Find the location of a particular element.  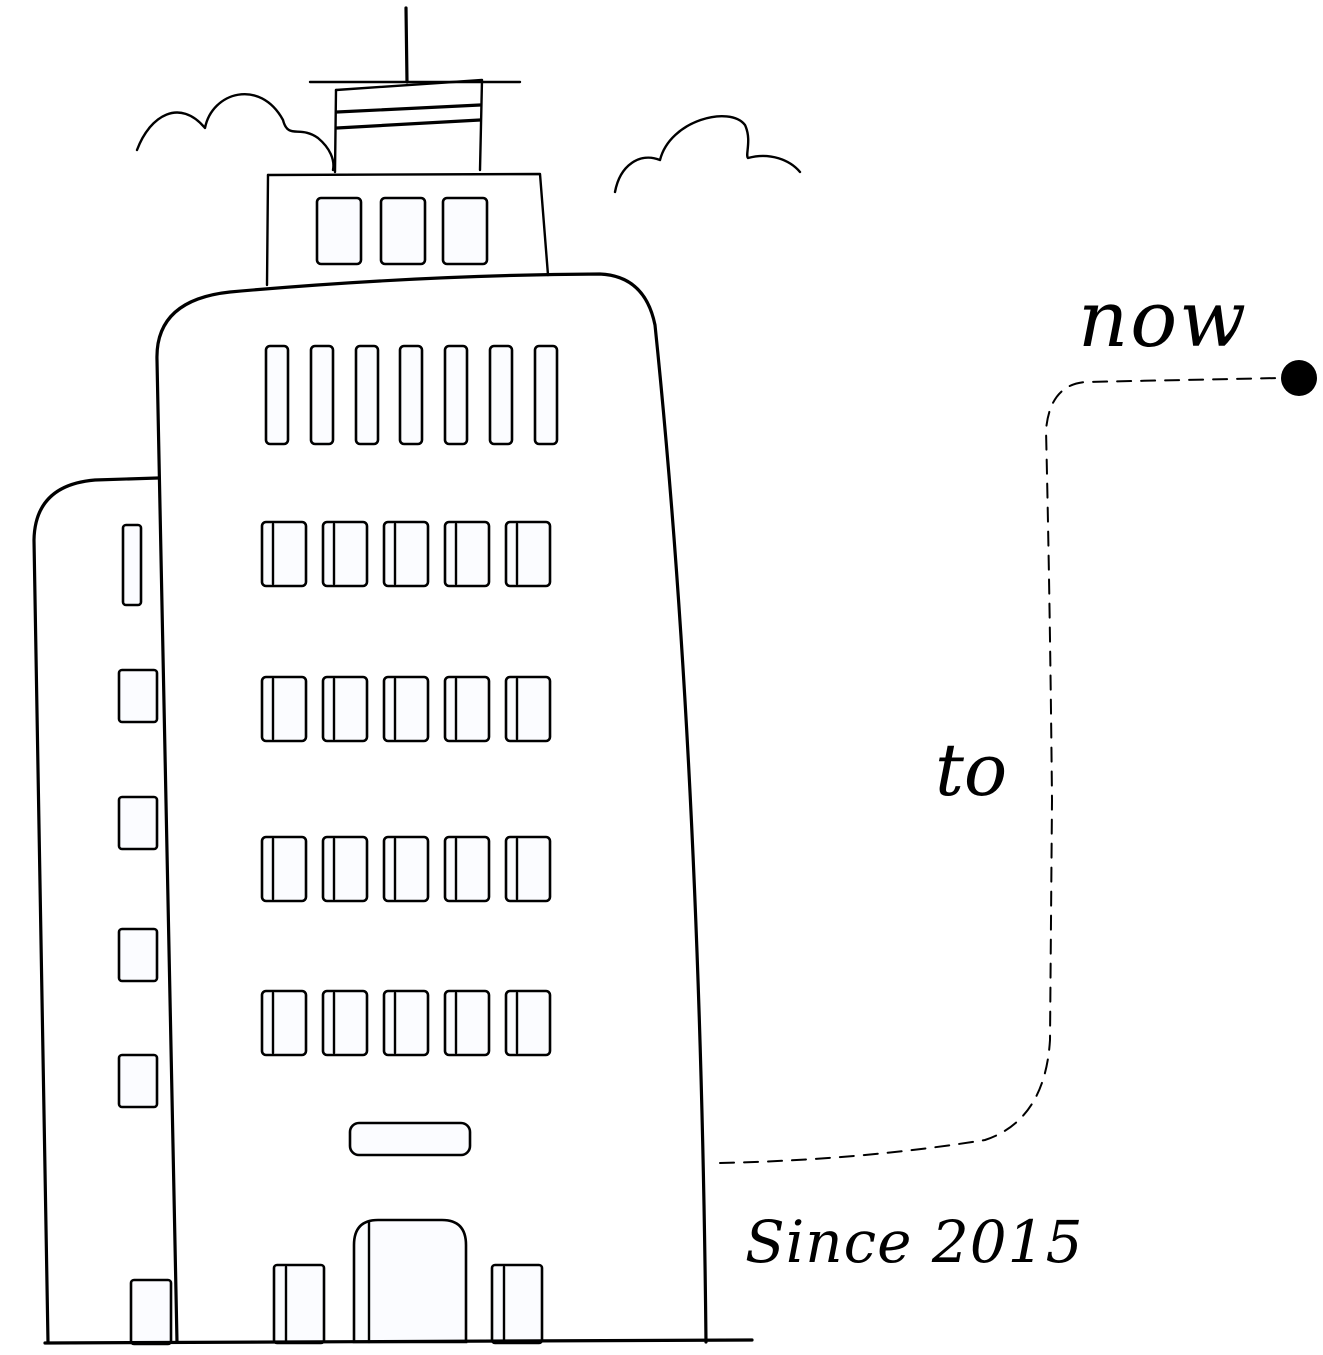

side-door is located at coordinates (151, 1312).